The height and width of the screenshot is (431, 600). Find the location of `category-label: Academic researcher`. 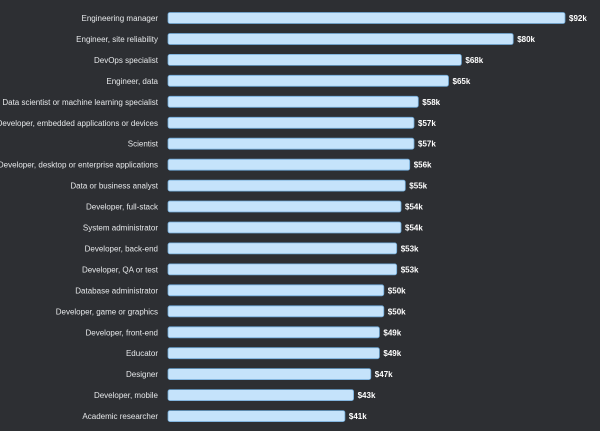

category-label: Academic researcher is located at coordinates (120, 416).